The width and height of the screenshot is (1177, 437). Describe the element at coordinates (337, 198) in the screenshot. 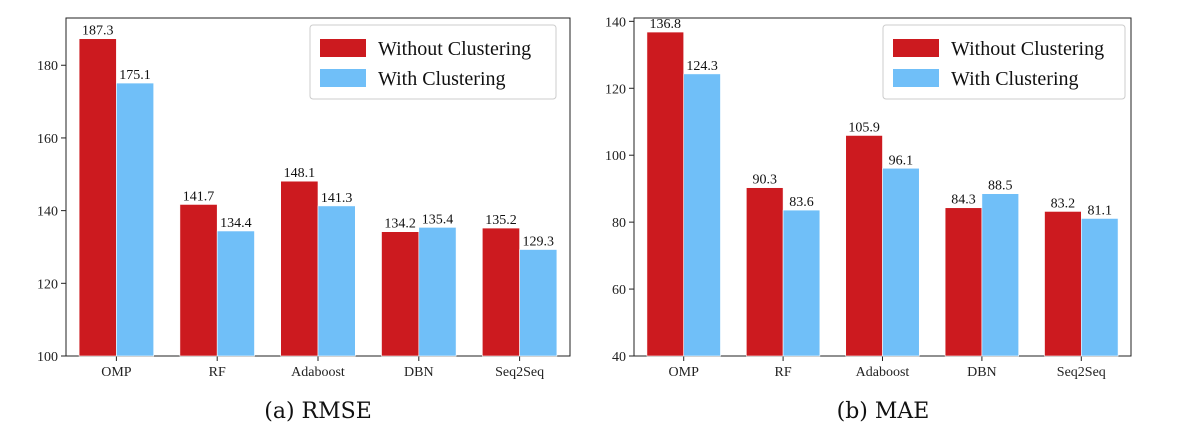

I see `data-label: 141.3` at that location.